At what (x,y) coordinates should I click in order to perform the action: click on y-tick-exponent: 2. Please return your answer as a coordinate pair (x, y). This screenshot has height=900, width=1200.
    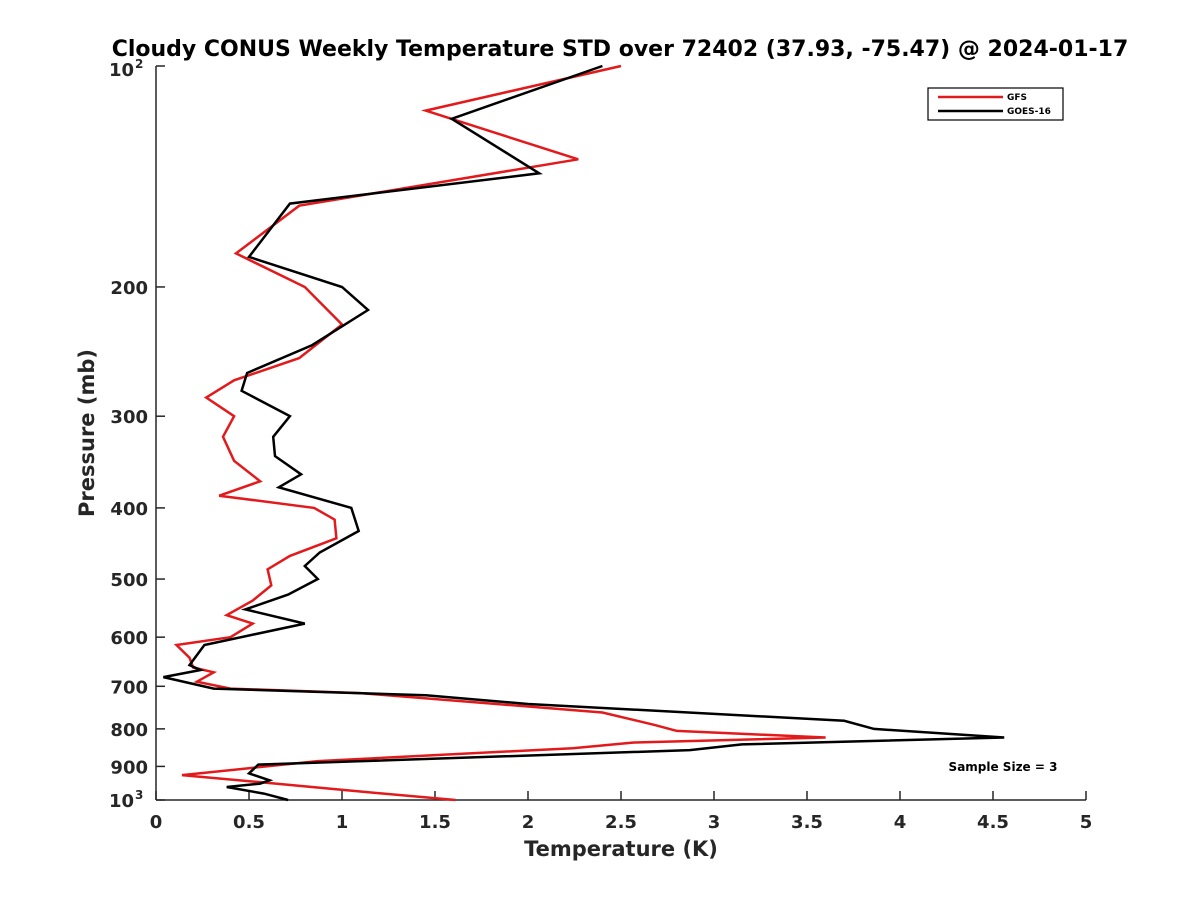
    Looking at the image, I should click on (139, 64).